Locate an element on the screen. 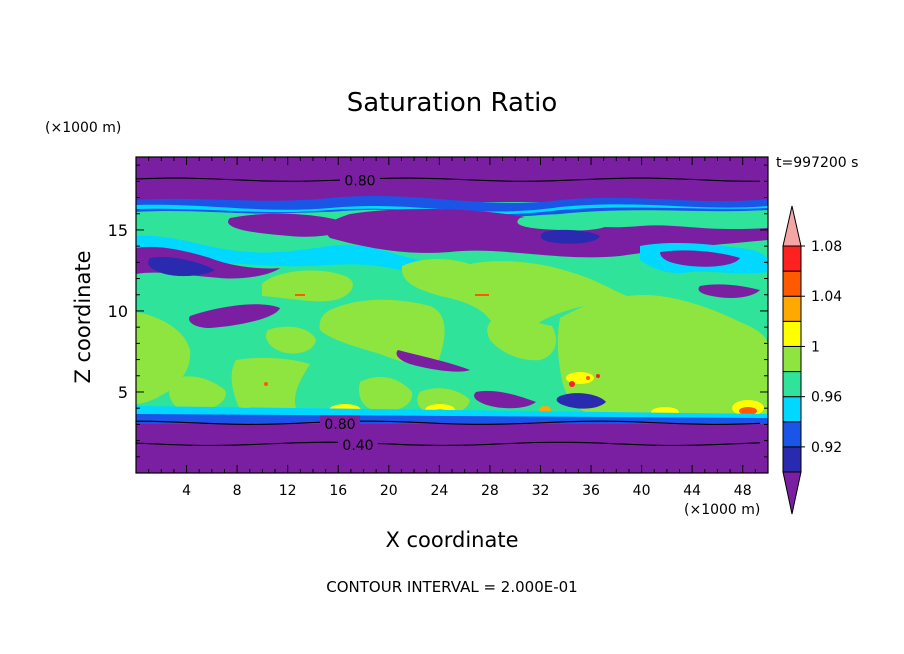  y-tick-label: 5 is located at coordinates (123, 392).